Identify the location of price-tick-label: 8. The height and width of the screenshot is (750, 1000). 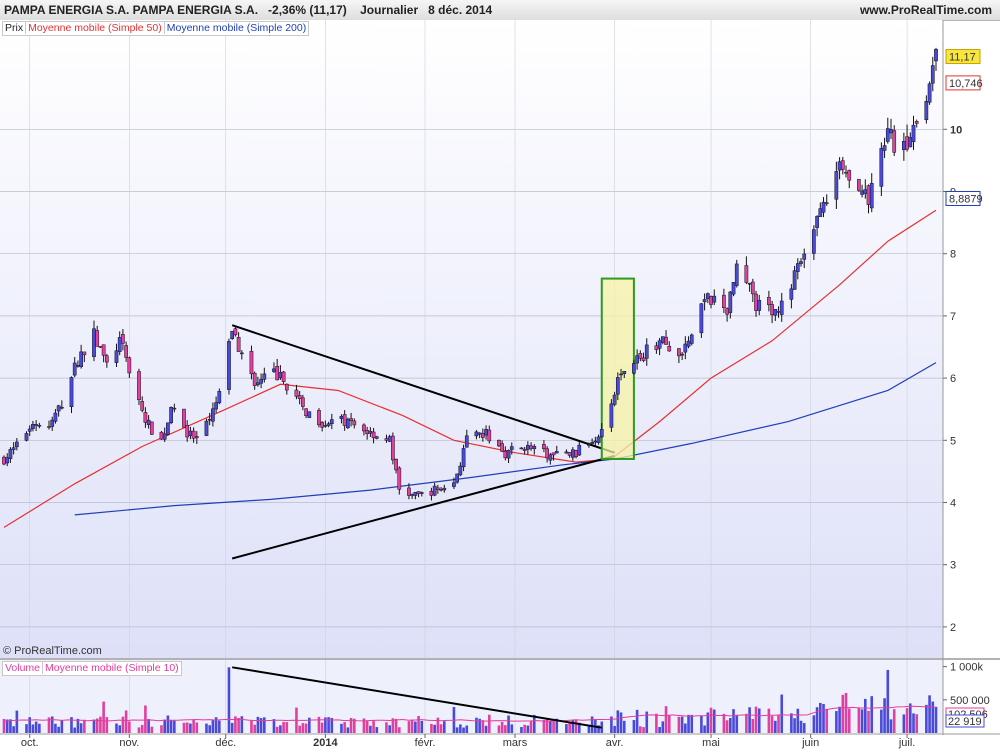
(953, 255).